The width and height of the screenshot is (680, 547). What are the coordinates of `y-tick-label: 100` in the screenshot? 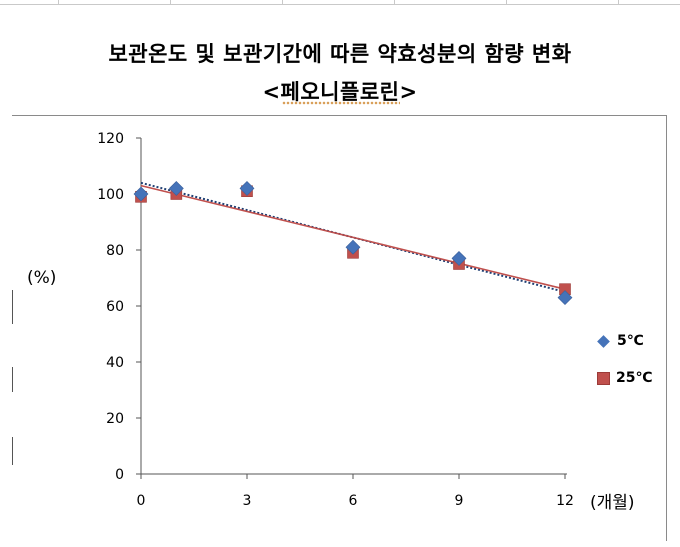 It's located at (110, 195).